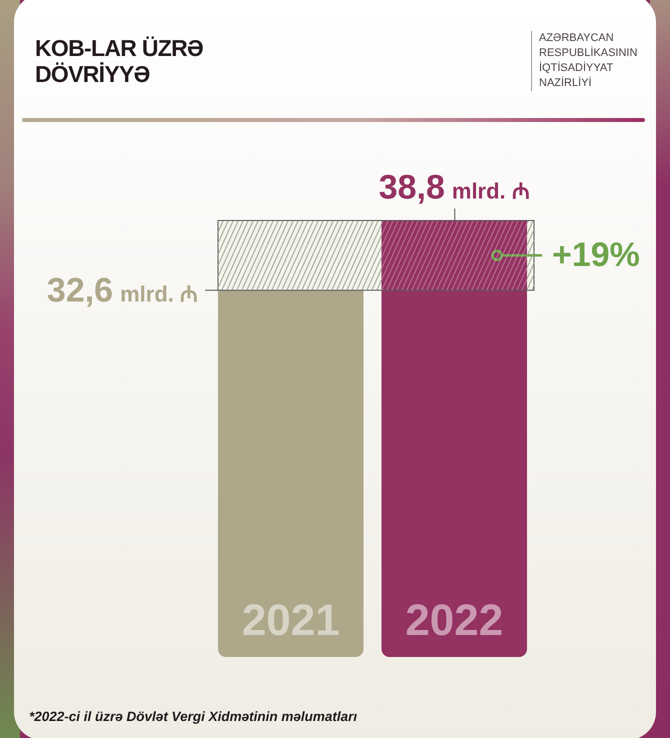  I want to click on band-label: +19%, so click(596, 255).